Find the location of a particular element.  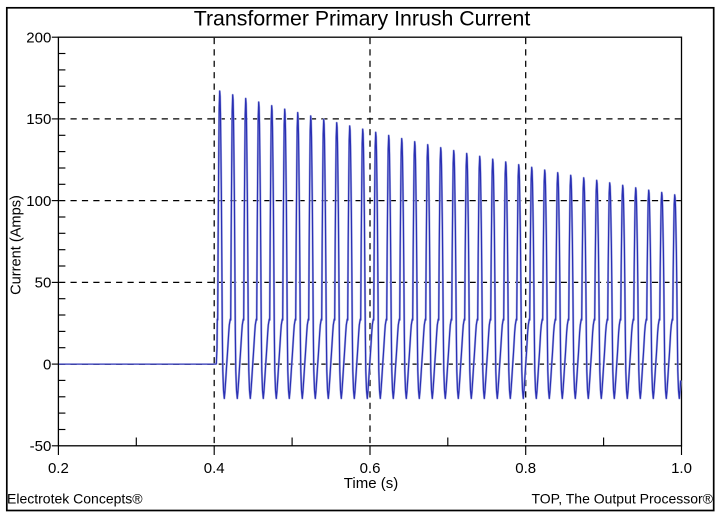

svg-text: 0 is located at coordinates (47, 364).